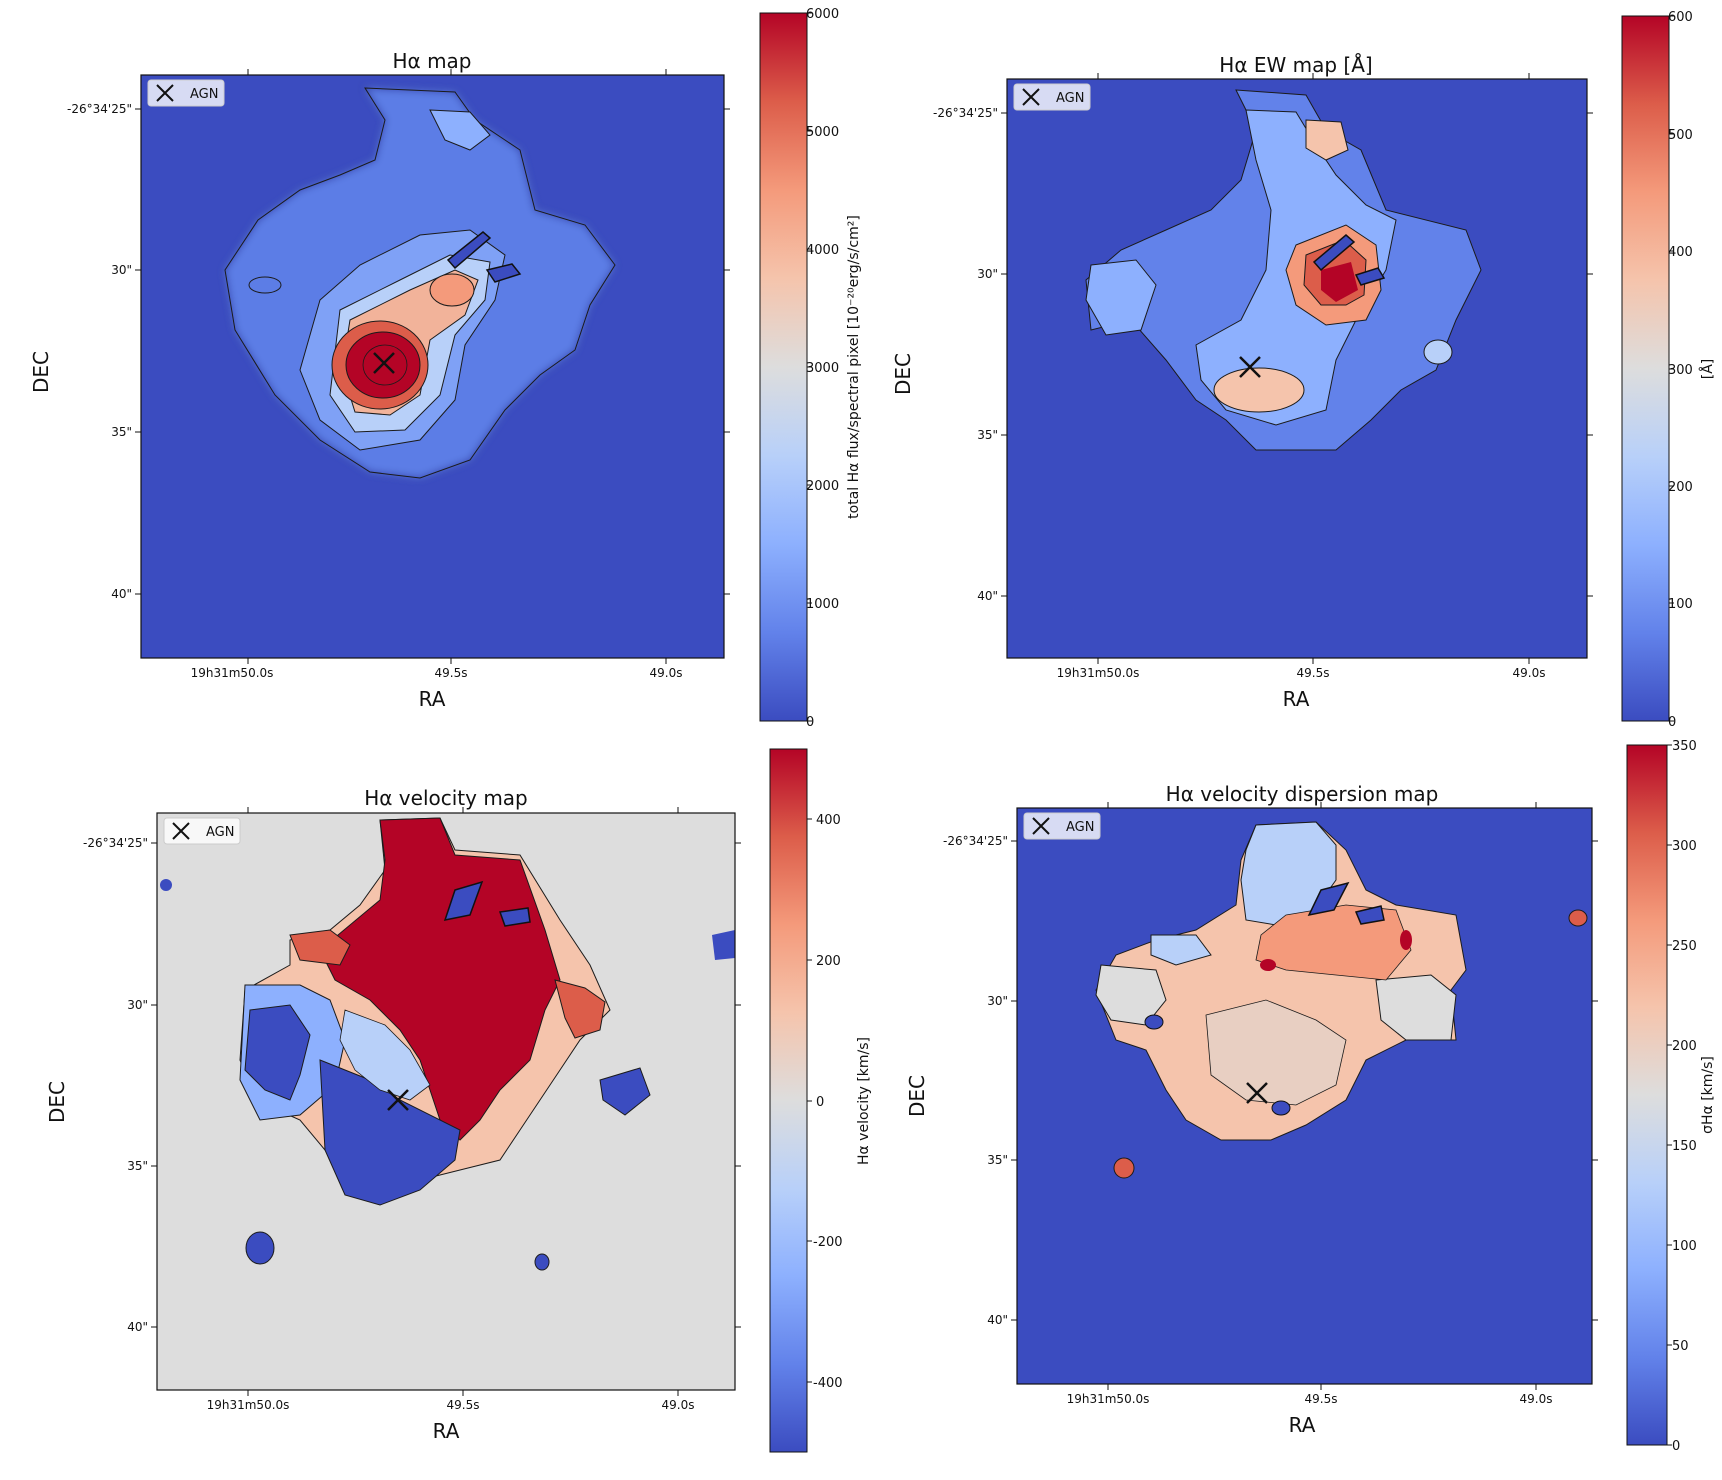 The height and width of the screenshot is (1480, 1722). Describe the element at coordinates (446, 798) in the screenshot. I see `ha-velocity-map-title: Hα velocity map` at that location.